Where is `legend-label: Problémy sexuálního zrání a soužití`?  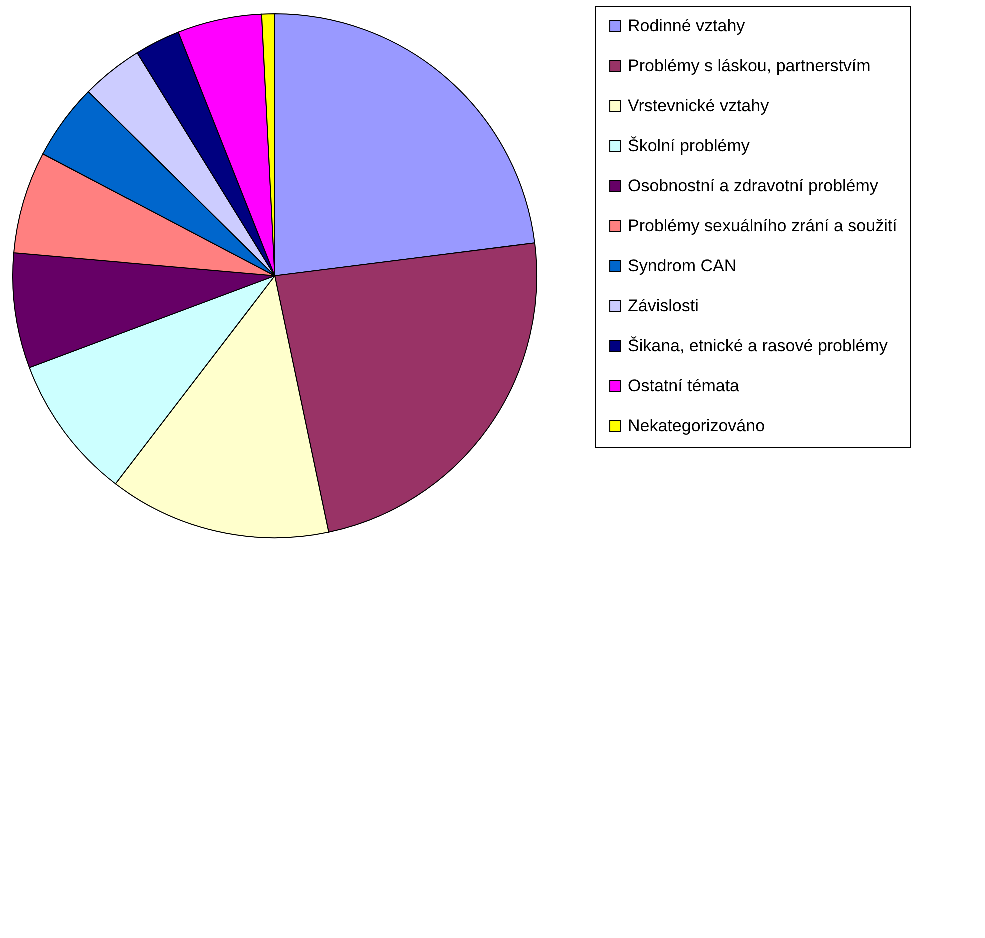
legend-label: Problémy sexuálního zrání a soužití is located at coordinates (763, 226).